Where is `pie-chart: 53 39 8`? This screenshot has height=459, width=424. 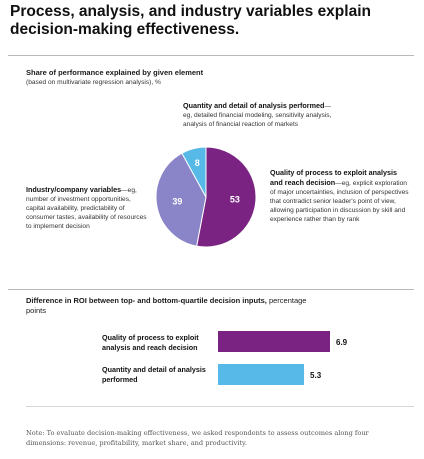 pie-chart: 53 39 8 is located at coordinates (206, 197).